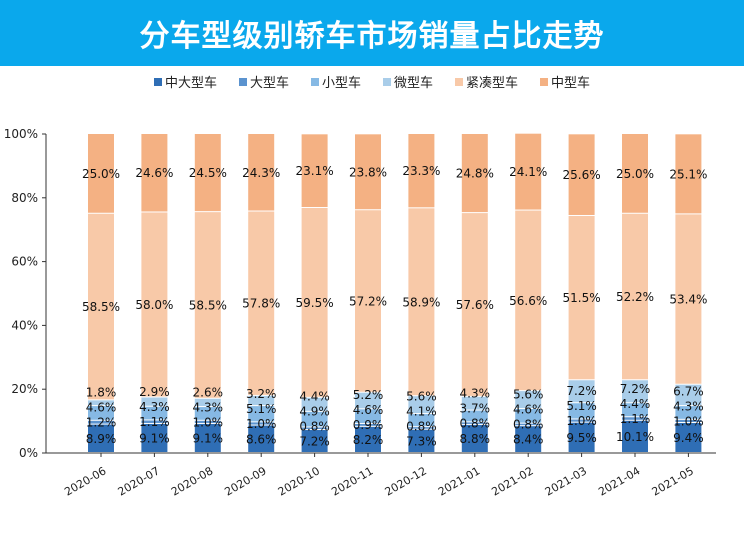 This screenshot has width=744, height=558. I want to click on y-tick-label: 100%, so click(21, 134).